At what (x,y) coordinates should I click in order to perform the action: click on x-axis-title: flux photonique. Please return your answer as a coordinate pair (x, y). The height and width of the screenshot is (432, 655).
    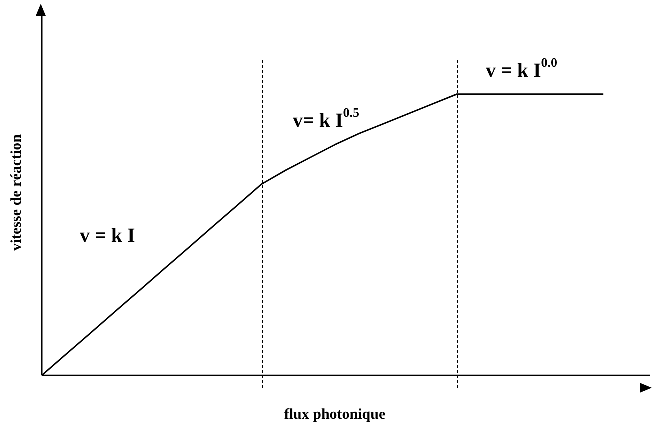
    Looking at the image, I should click on (335, 414).